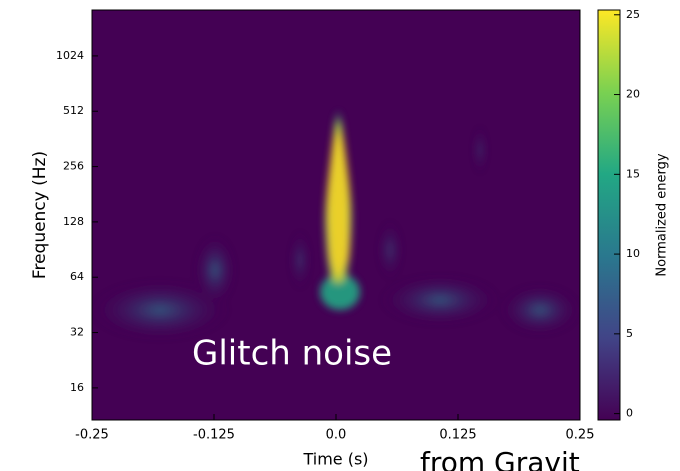 The image size is (680, 471). Describe the element at coordinates (629, 333) in the screenshot. I see `colorbar-tick-label: 5` at that location.